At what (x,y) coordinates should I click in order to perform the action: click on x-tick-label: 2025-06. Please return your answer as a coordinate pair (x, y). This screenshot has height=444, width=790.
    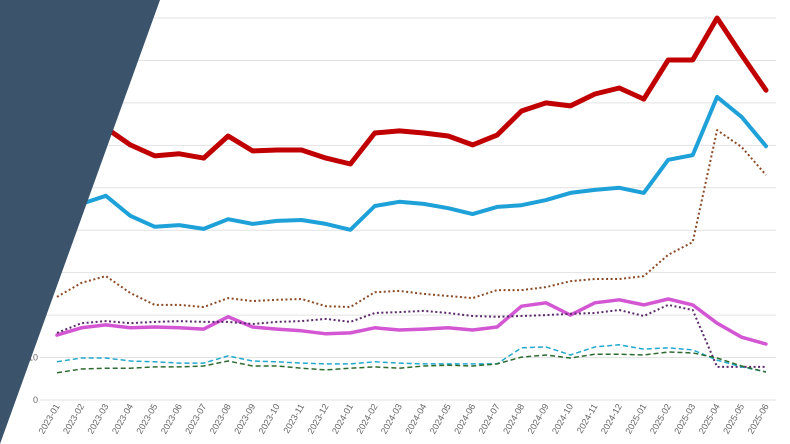
    Looking at the image, I should click on (758, 419).